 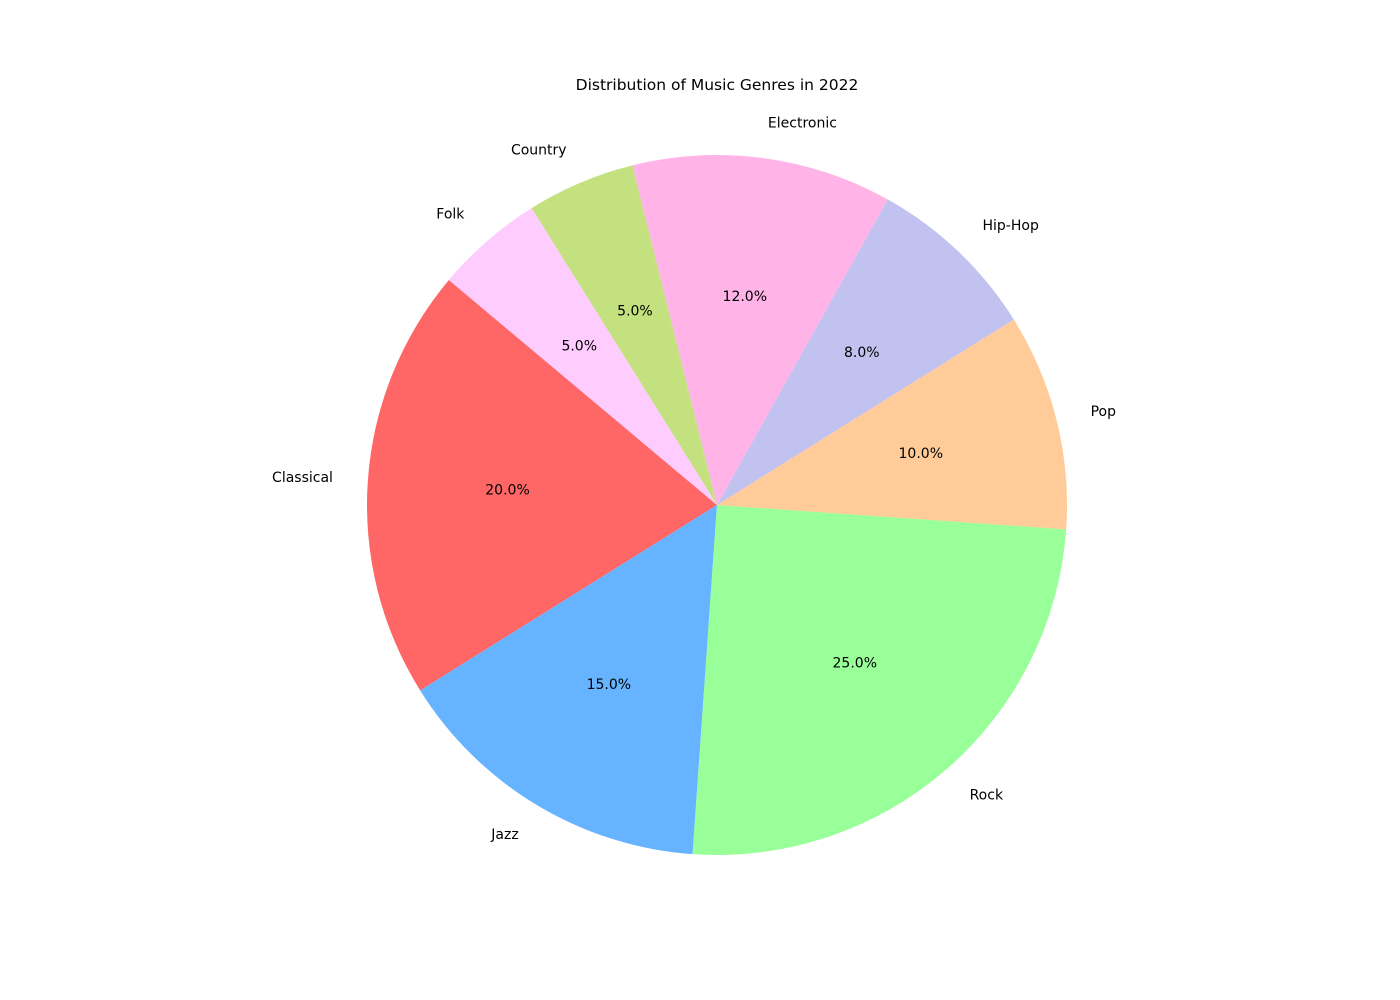 I want to click on pie-slice-jazz, so click(x=568, y=680).